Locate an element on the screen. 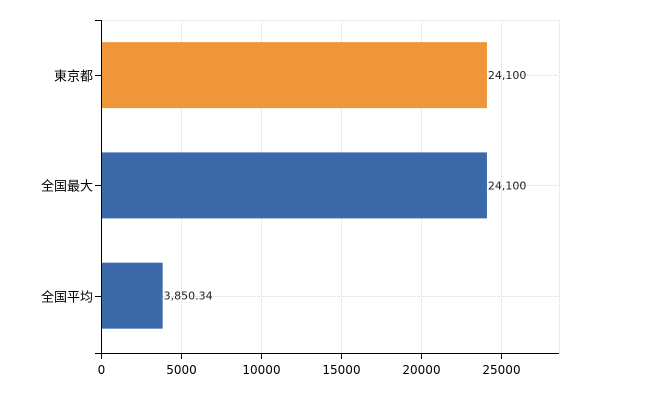 This screenshot has width=650, height=404. x-tick-label: 10000 is located at coordinates (261, 370).